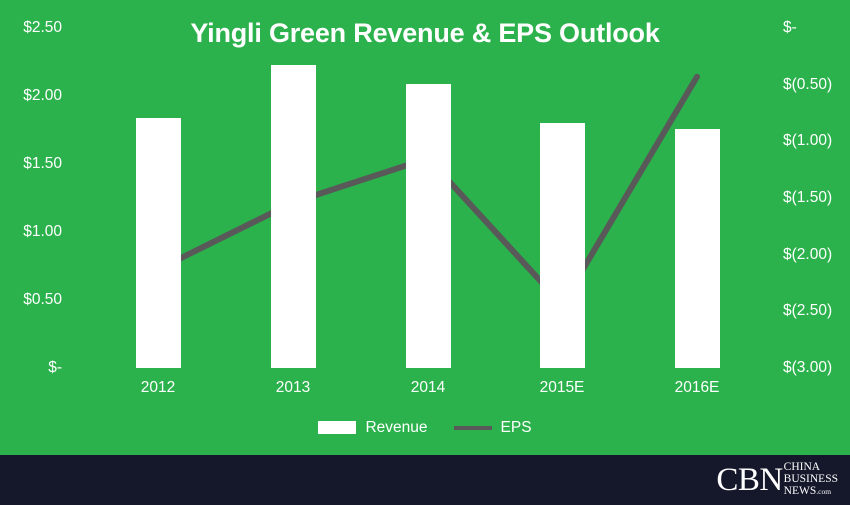  Describe the element at coordinates (425, 33) in the screenshot. I see `chart-title: Yingli Green Revenue & EPS Outlook` at that location.